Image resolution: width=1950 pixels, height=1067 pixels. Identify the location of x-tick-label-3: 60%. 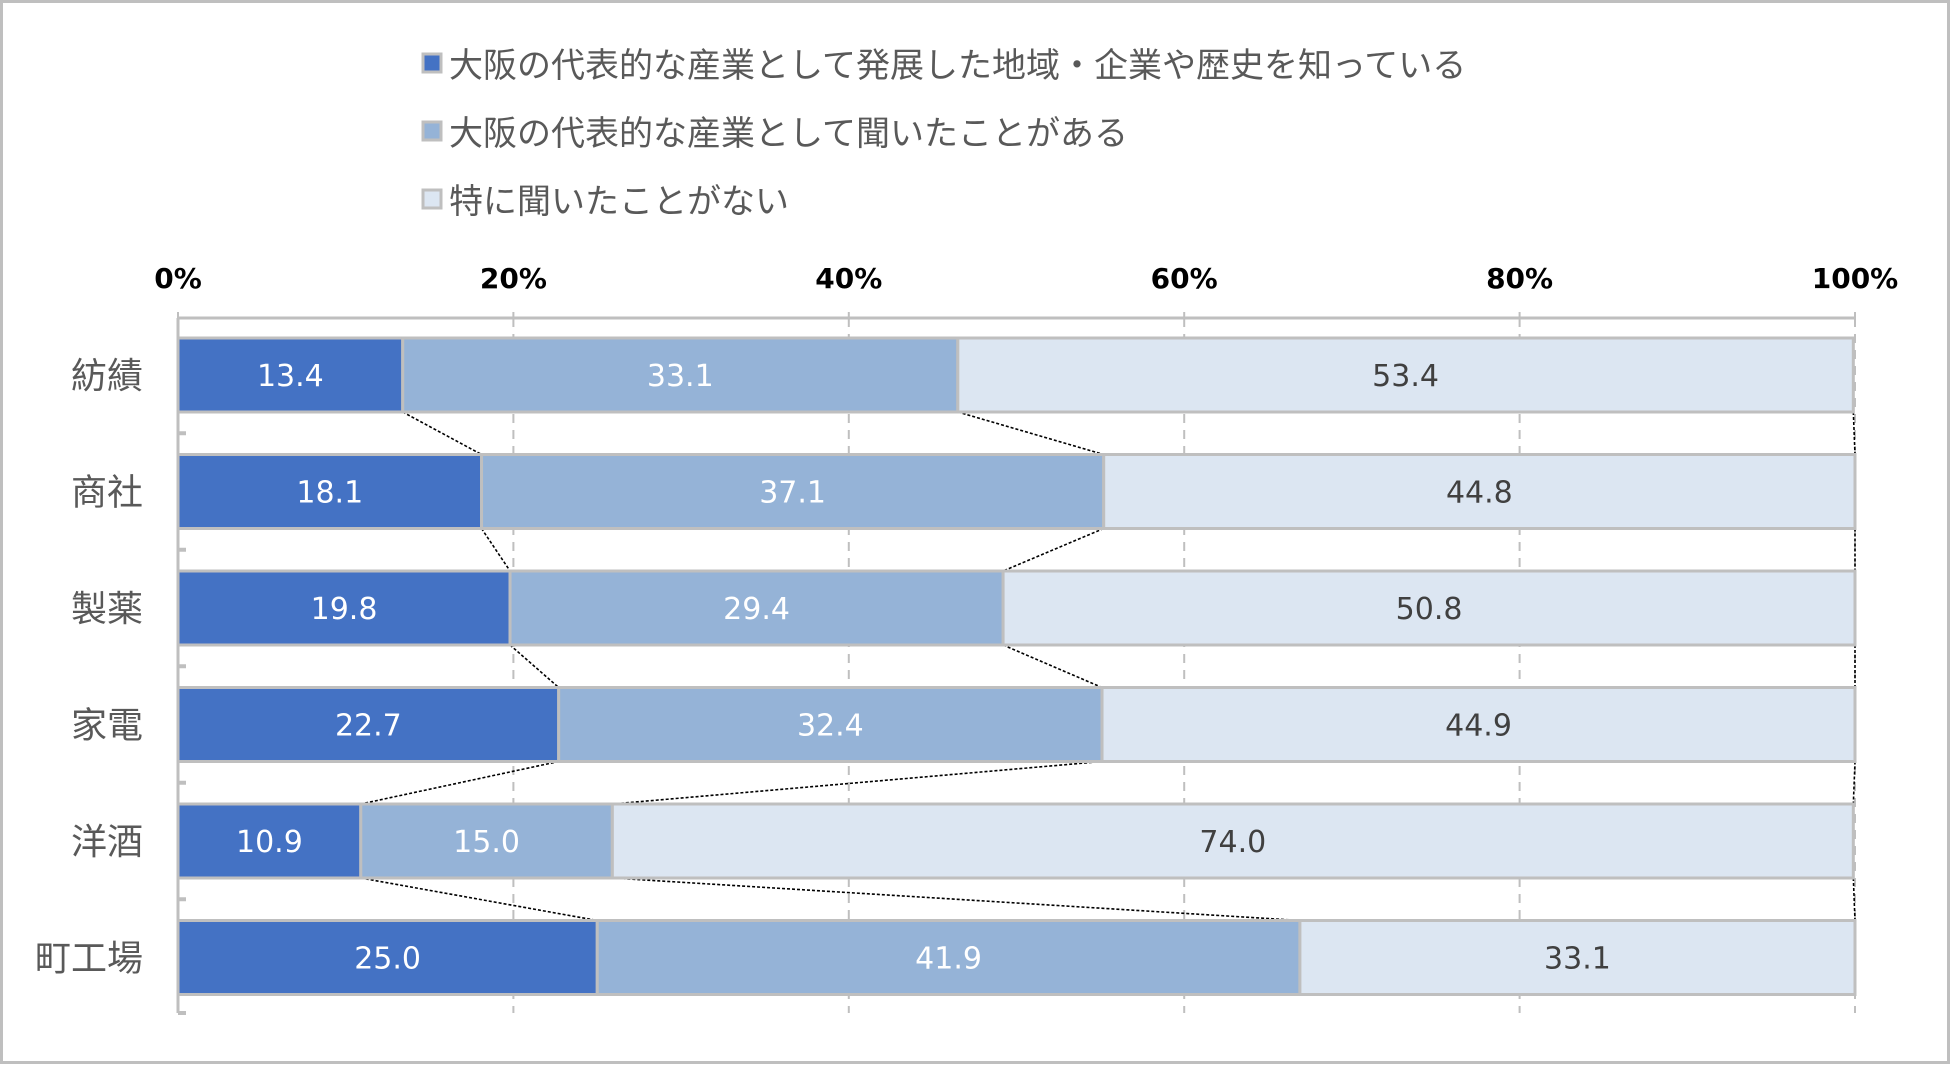
(1184, 278).